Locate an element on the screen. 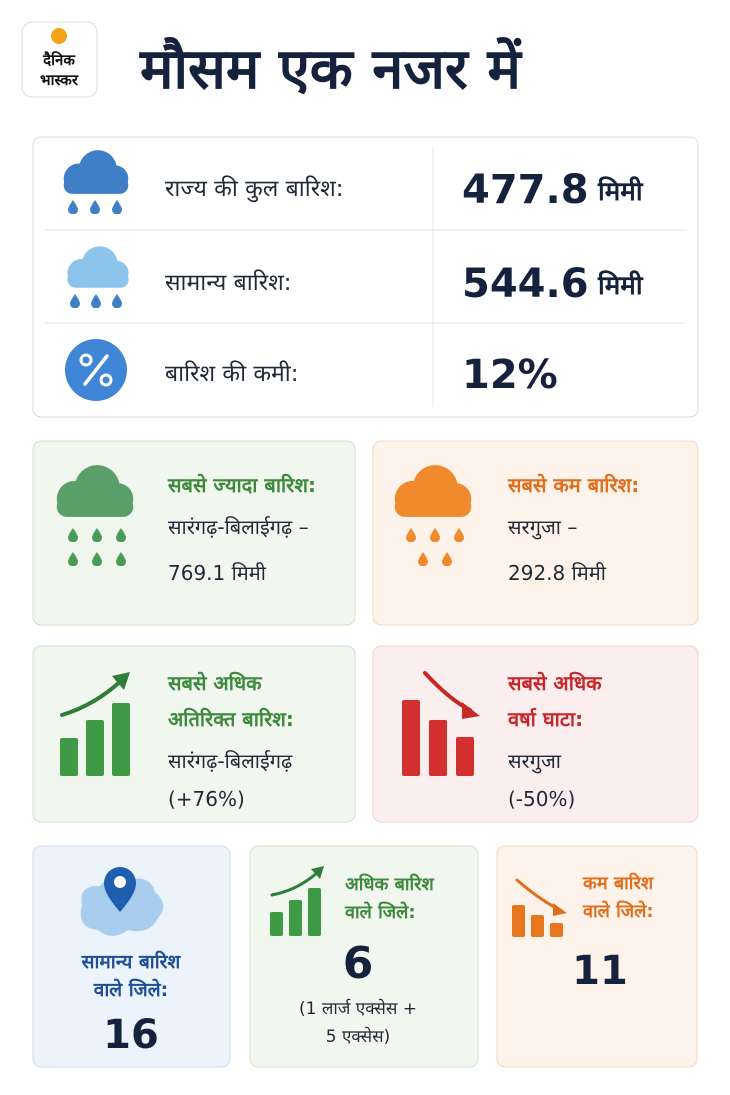 The height and width of the screenshot is (1095, 730). summary-value: 12% is located at coordinates (510, 375).